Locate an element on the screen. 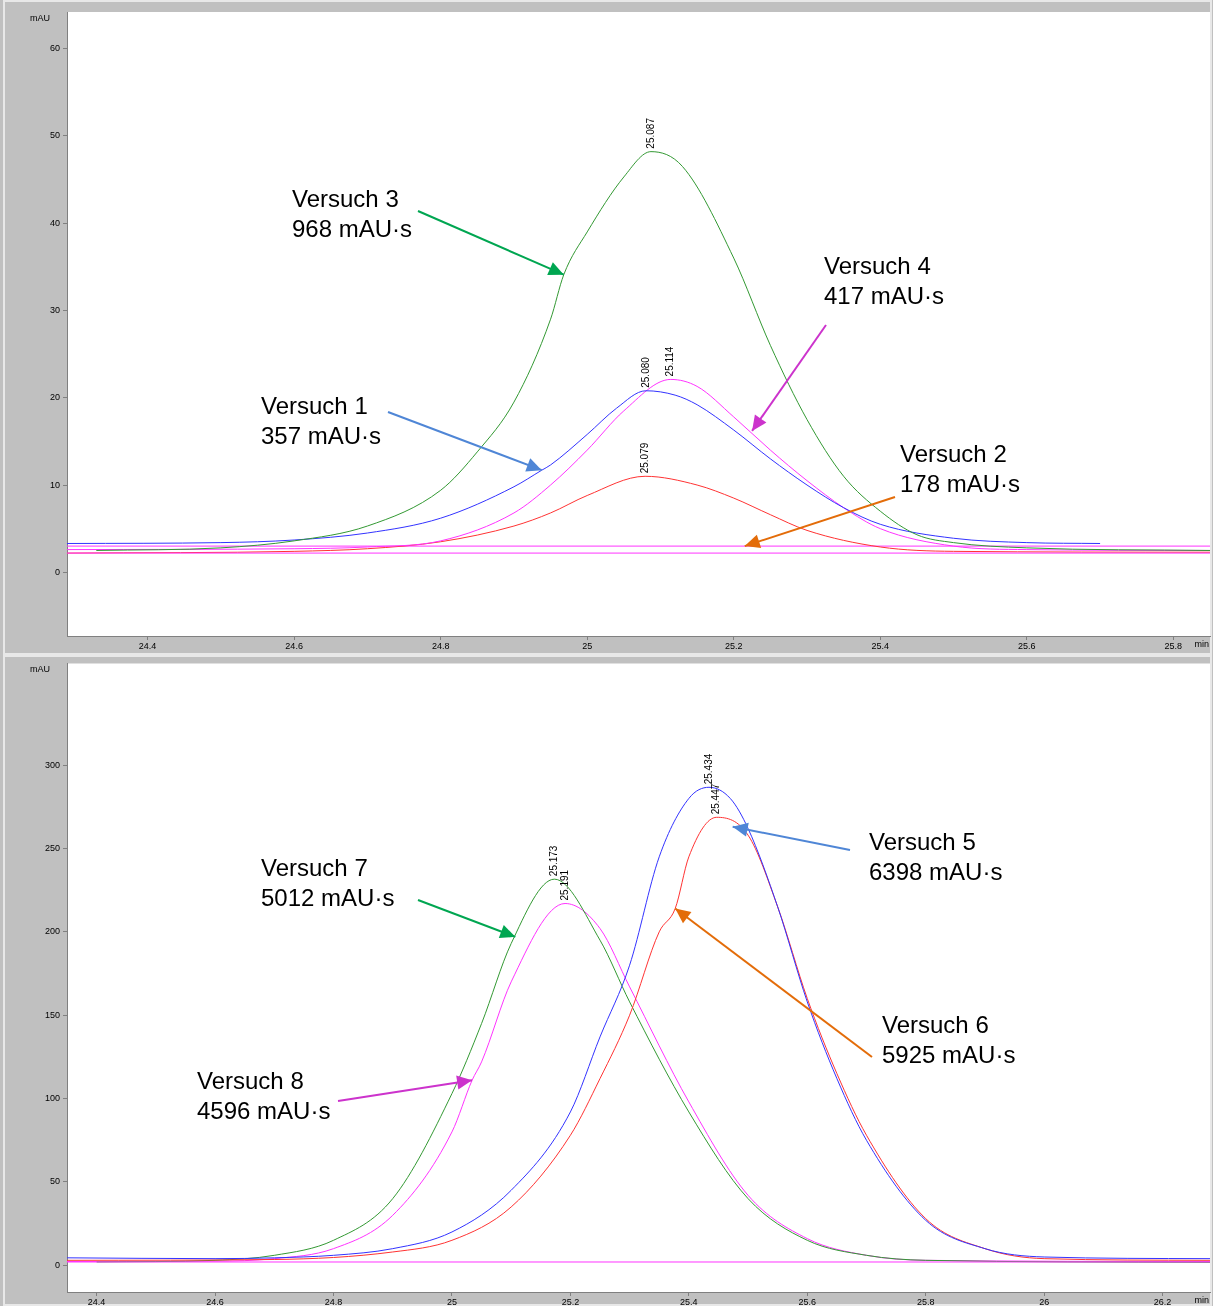 This screenshot has height=1306, width=1213. y-tick-label: 60 is located at coordinates (54, 48).